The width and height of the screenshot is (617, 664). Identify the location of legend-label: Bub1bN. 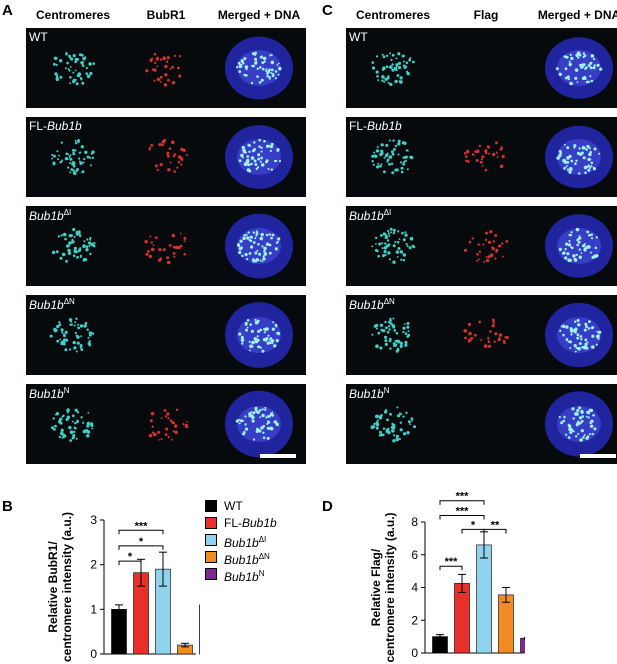
(244, 576).